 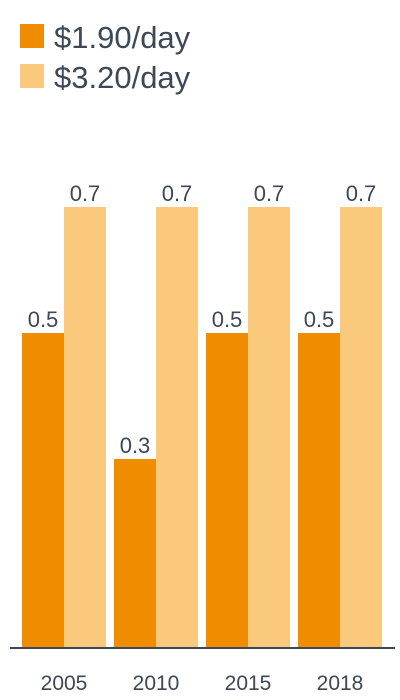 What do you see at coordinates (361, 193) in the screenshot?
I see `value-label-2018-series-1: 0.7` at bounding box center [361, 193].